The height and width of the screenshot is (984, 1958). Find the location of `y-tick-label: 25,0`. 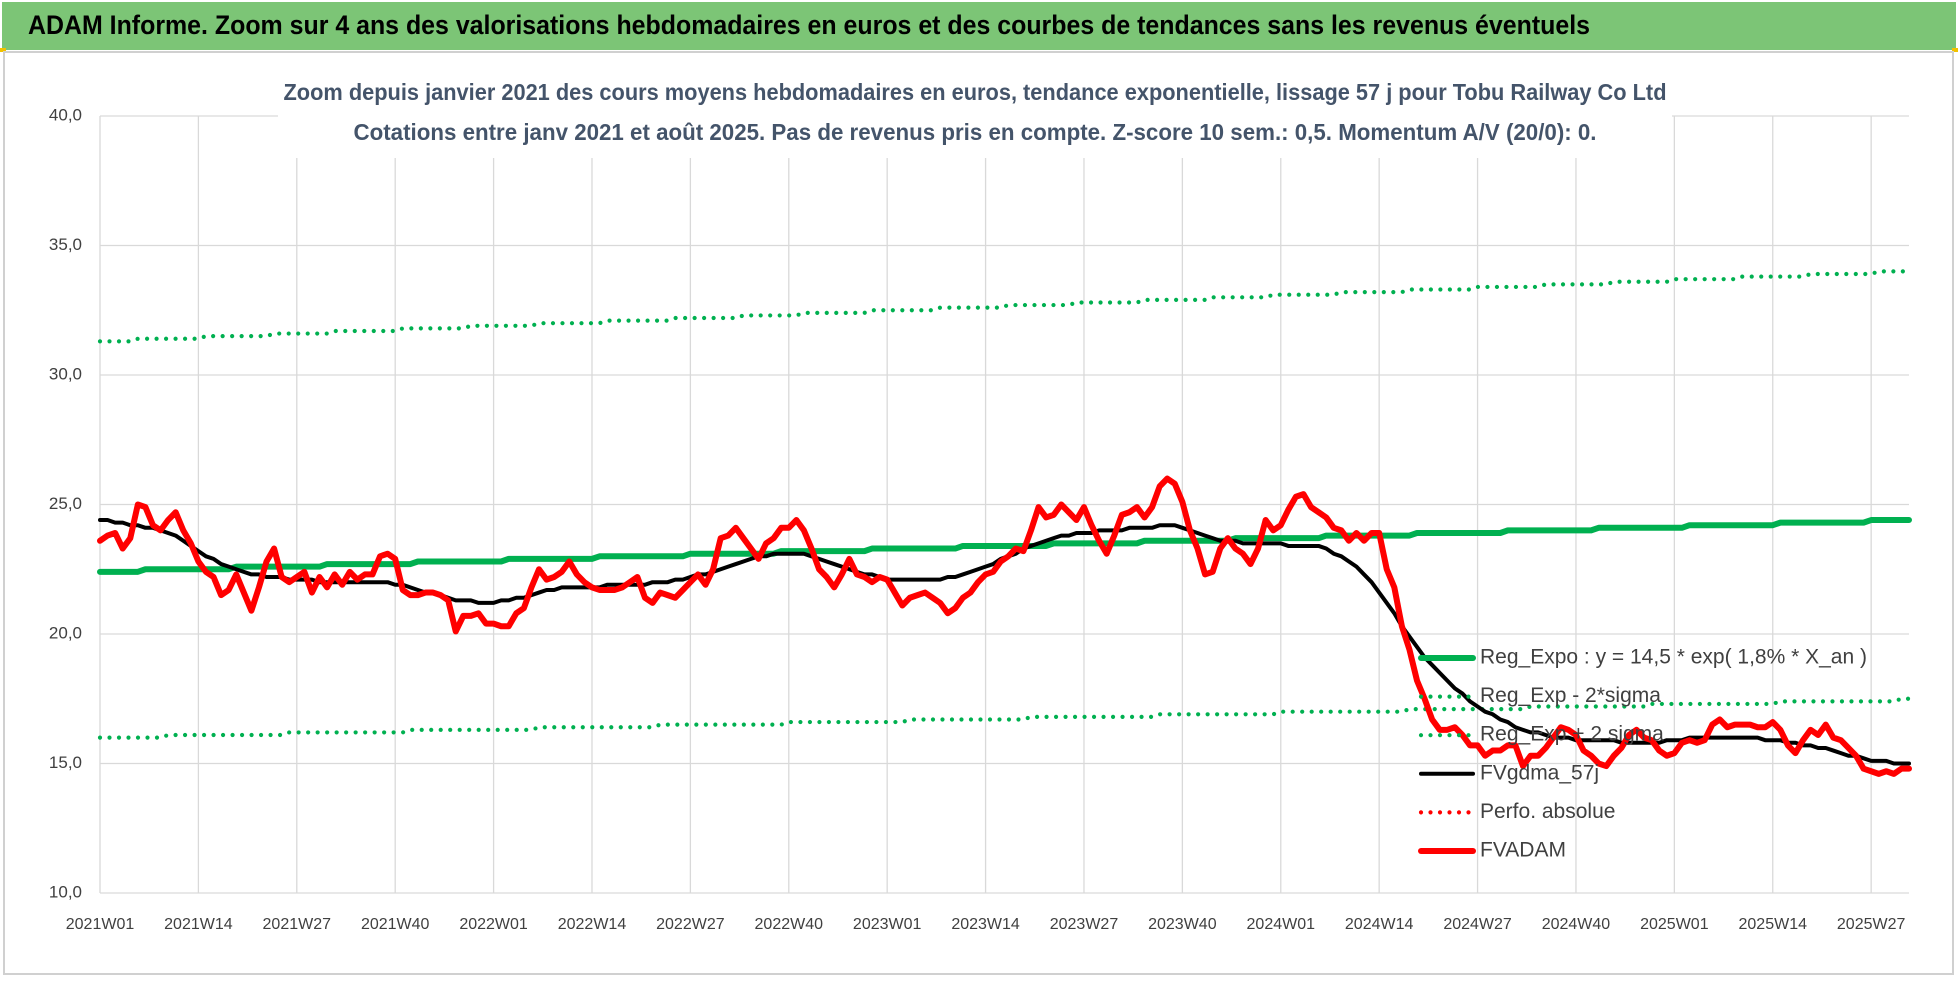

y-tick-label: 25,0 is located at coordinates (65, 503).